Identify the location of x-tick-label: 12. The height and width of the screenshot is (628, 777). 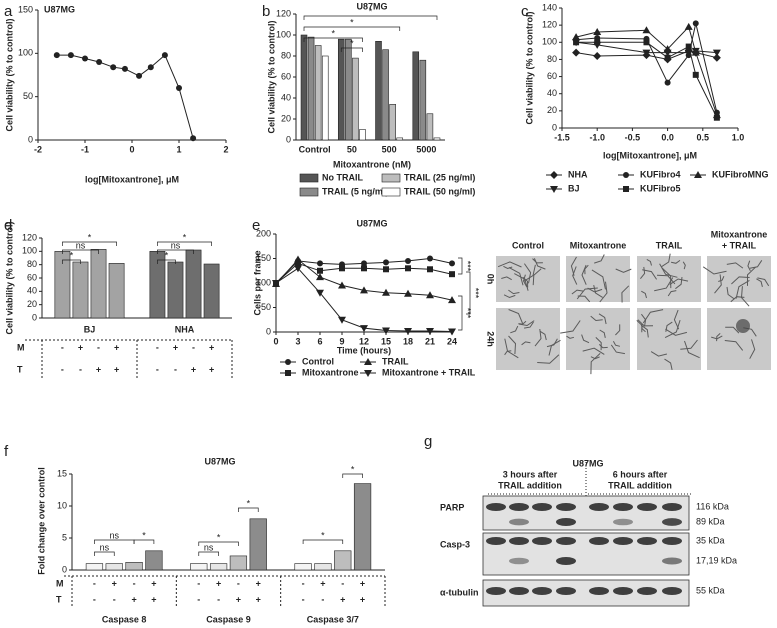
(364, 341).